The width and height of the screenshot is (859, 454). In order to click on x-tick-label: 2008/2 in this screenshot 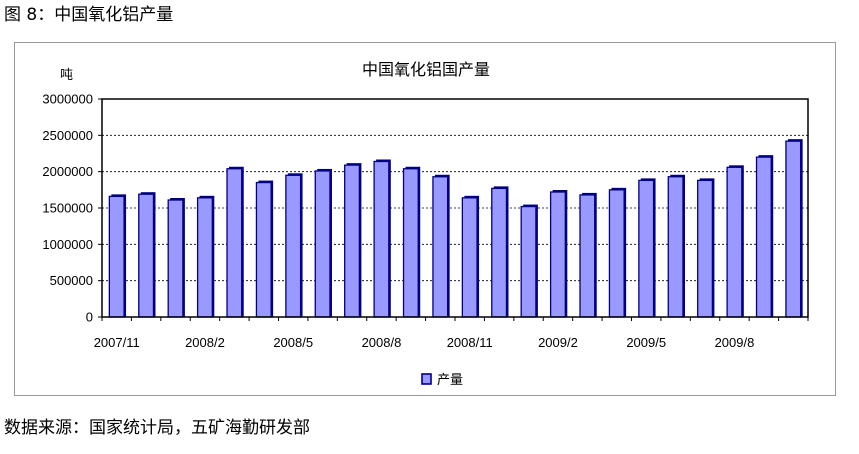, I will do `click(205, 342)`.